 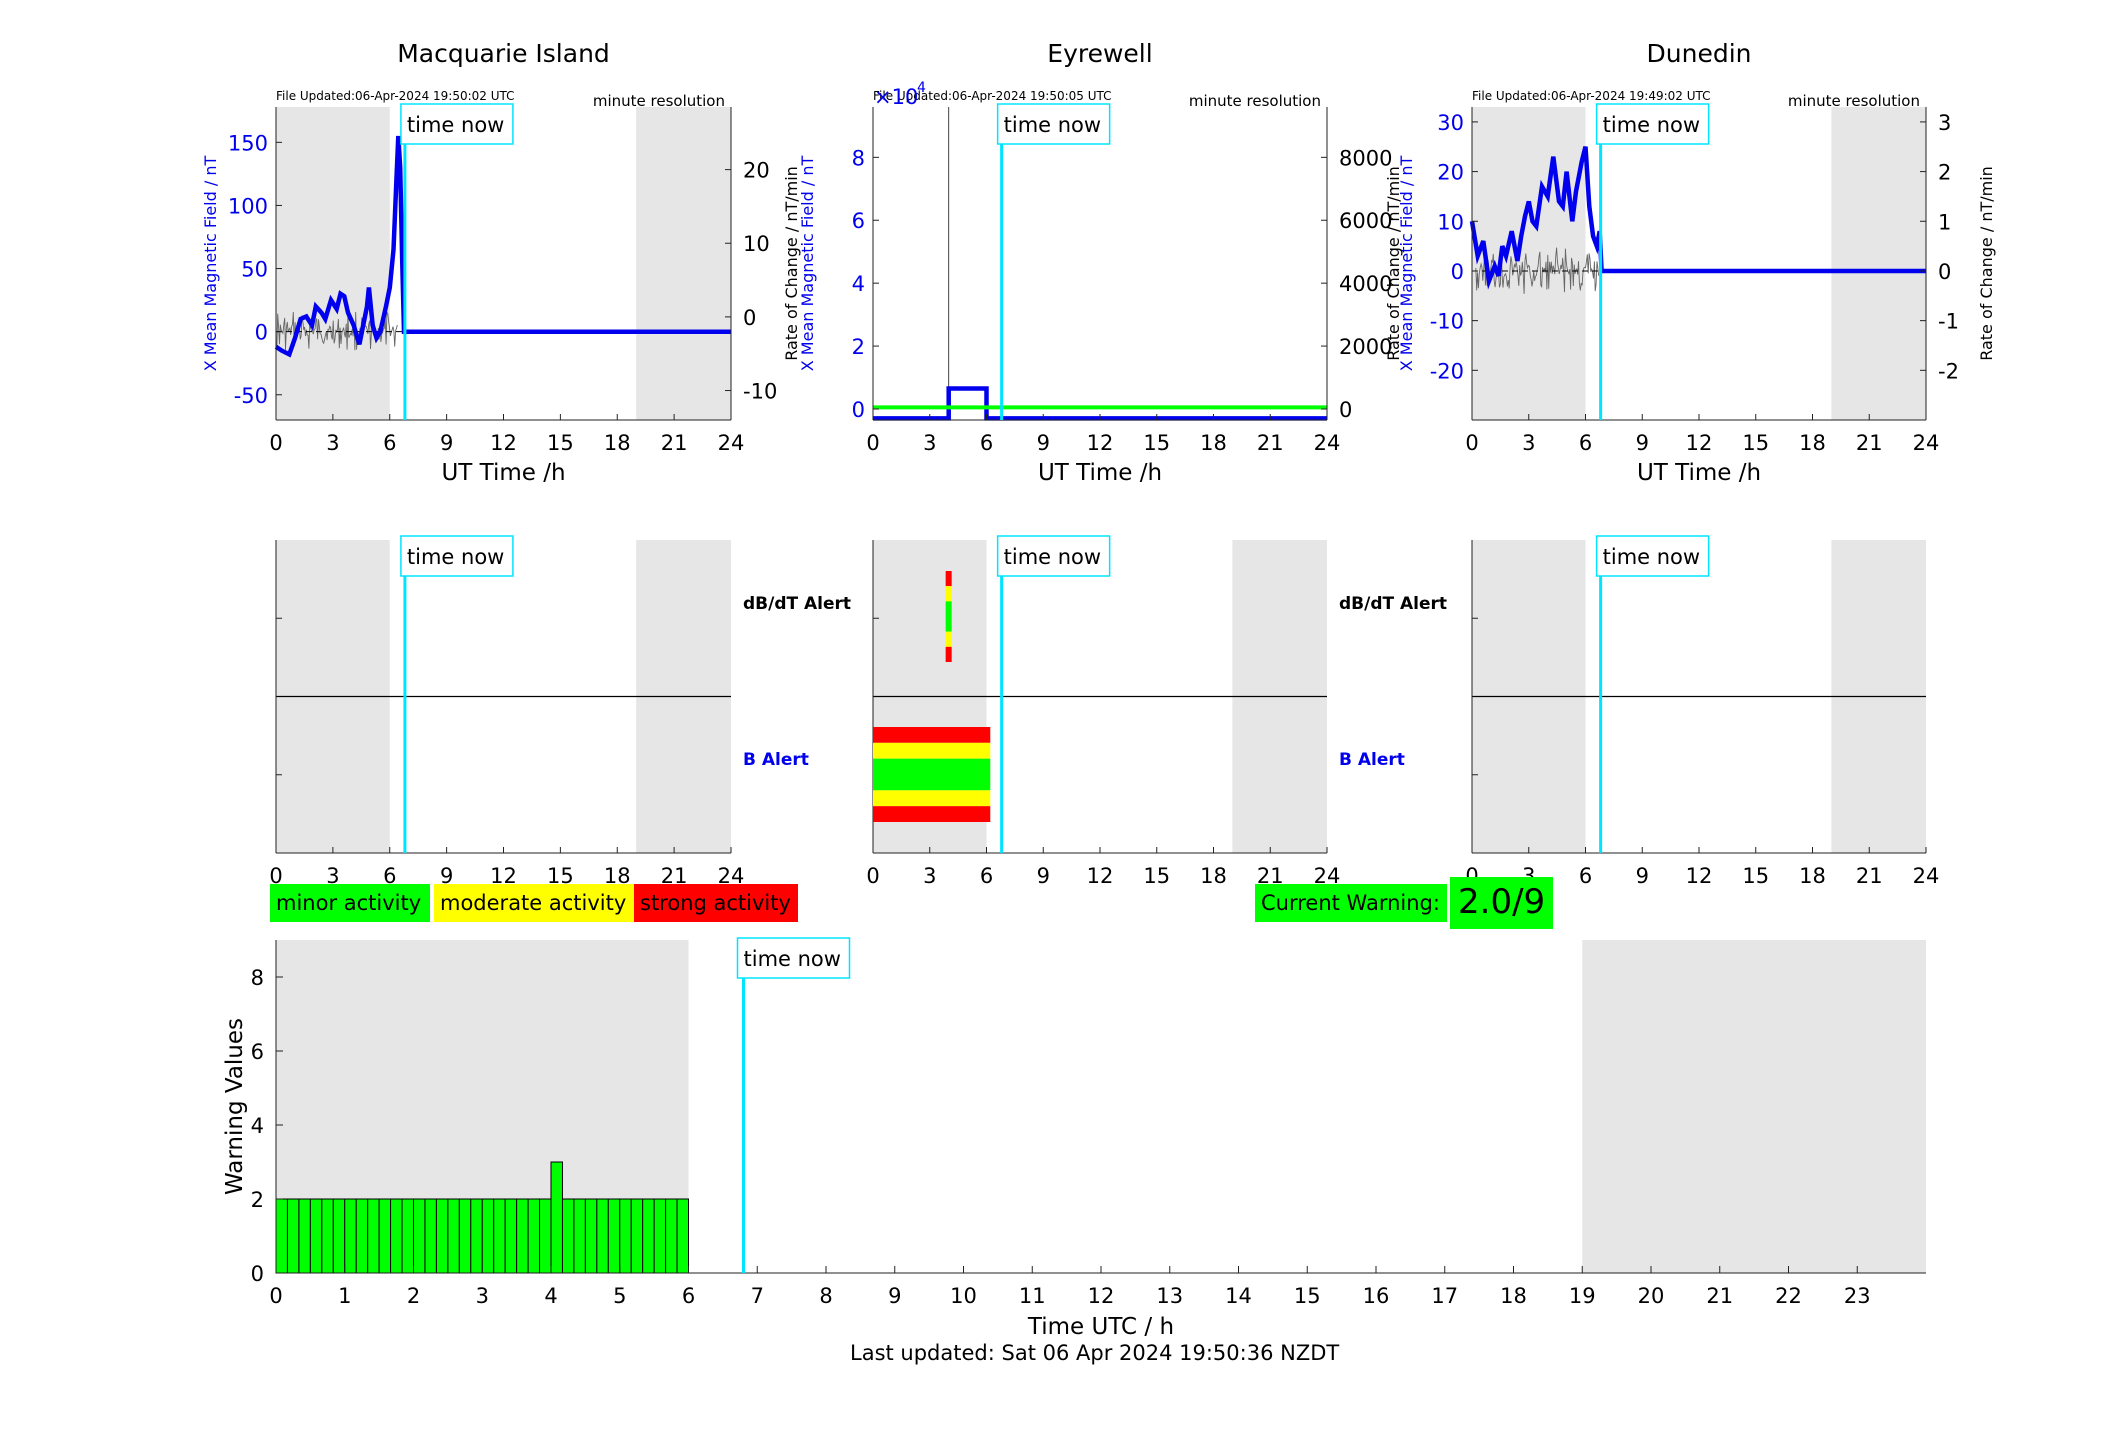 What do you see at coordinates (389, 443) in the screenshot?
I see `station-1-top-xtick-label: 6` at bounding box center [389, 443].